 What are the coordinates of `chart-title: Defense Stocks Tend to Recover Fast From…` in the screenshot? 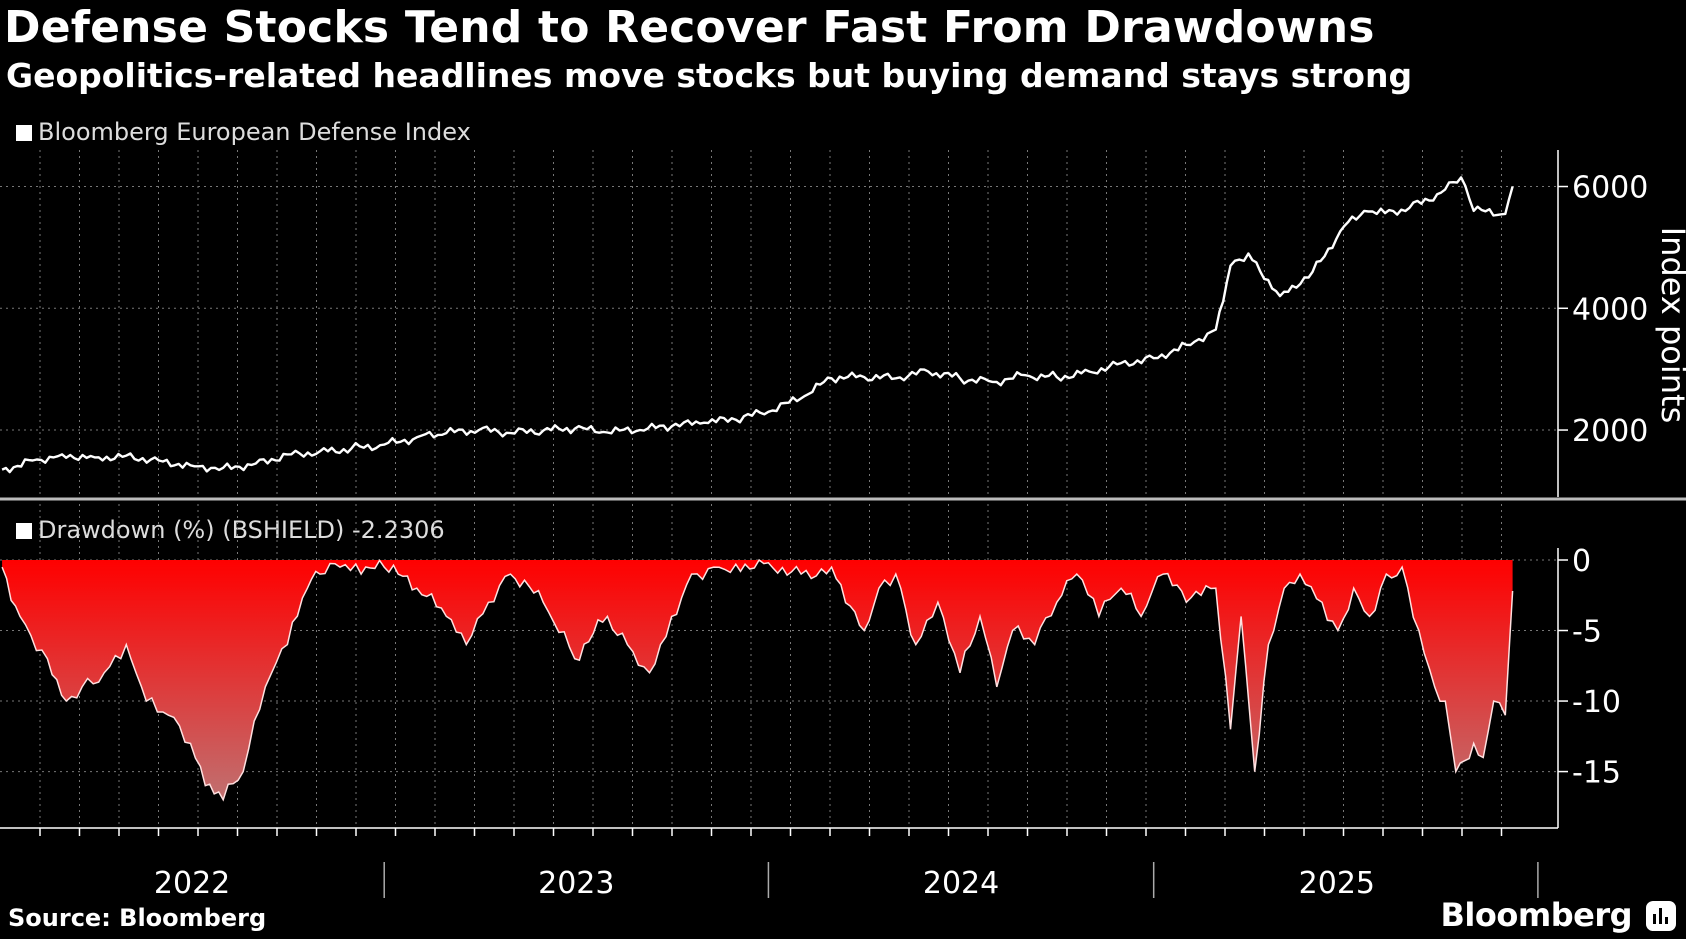 It's located at (689, 27).